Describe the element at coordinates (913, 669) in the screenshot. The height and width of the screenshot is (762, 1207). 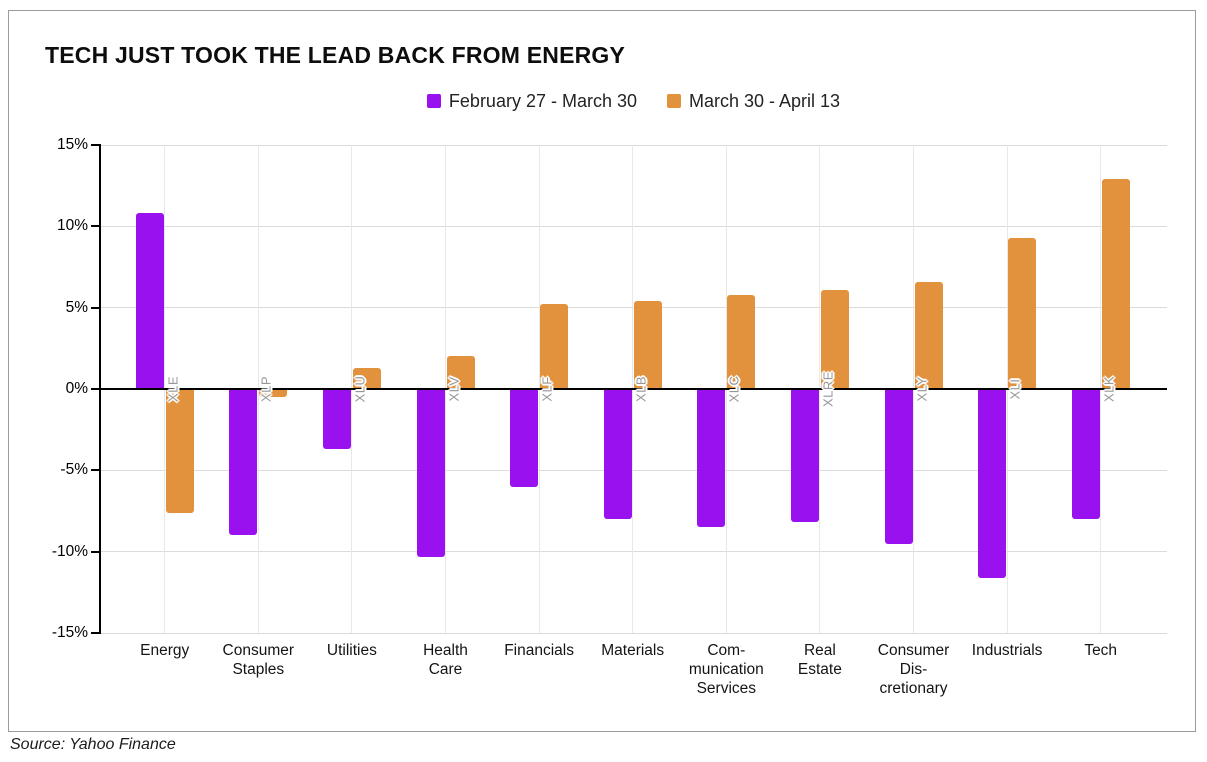
I see `x-axis-label-xly: Consumer Dis- cretionary` at that location.